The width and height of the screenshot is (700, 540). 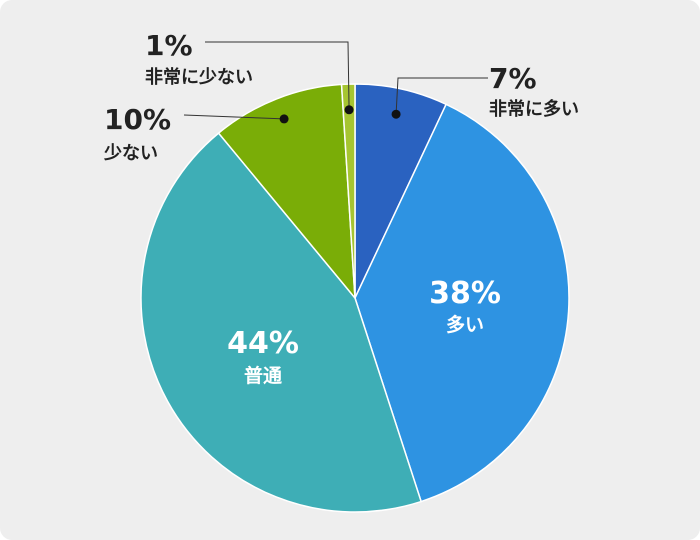 I want to click on few-leader-dot, so click(x=284, y=119).